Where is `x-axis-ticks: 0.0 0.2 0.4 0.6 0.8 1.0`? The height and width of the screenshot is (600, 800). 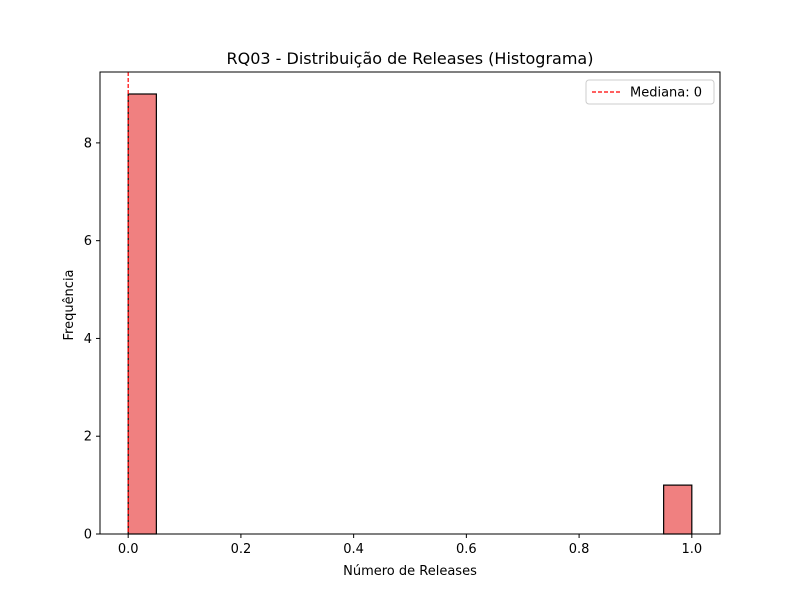 x-axis-ticks: 0.0 0.2 0.4 0.6 0.8 1.0 is located at coordinates (410, 545).